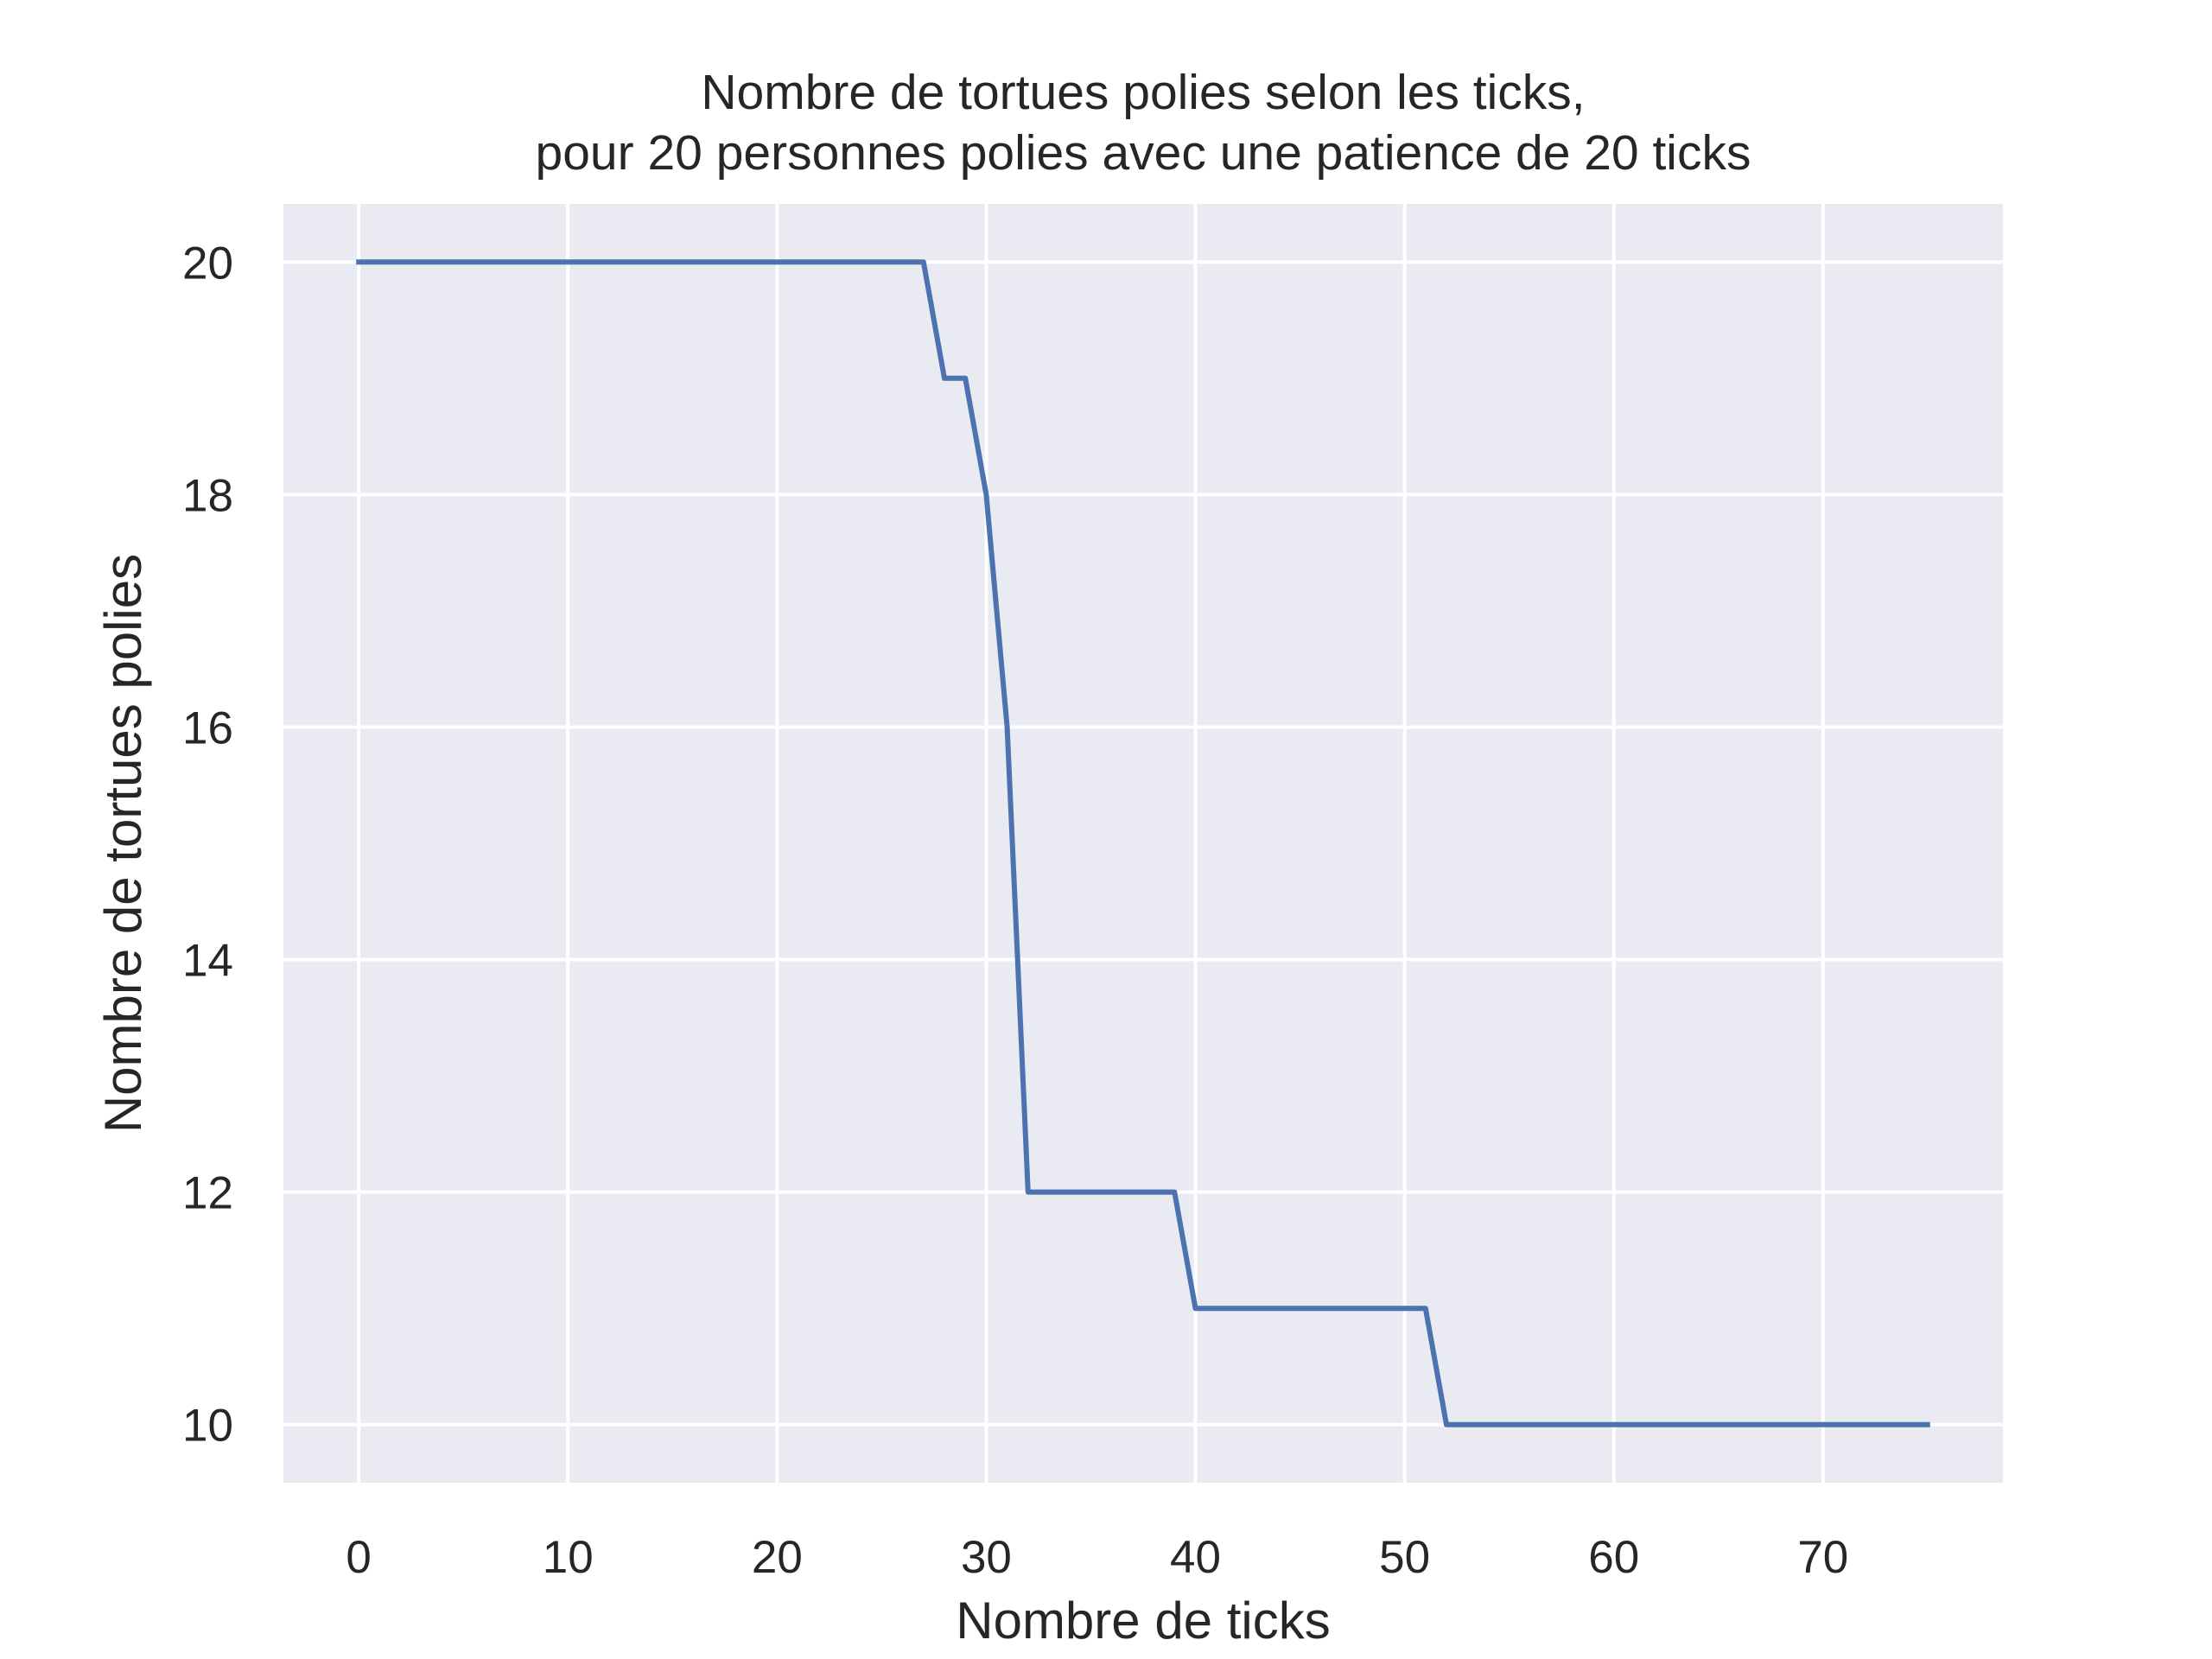 Image resolution: width=2212 pixels, height=1659 pixels. Describe the element at coordinates (1195, 1557) in the screenshot. I see `x-tick-label: 40` at that location.